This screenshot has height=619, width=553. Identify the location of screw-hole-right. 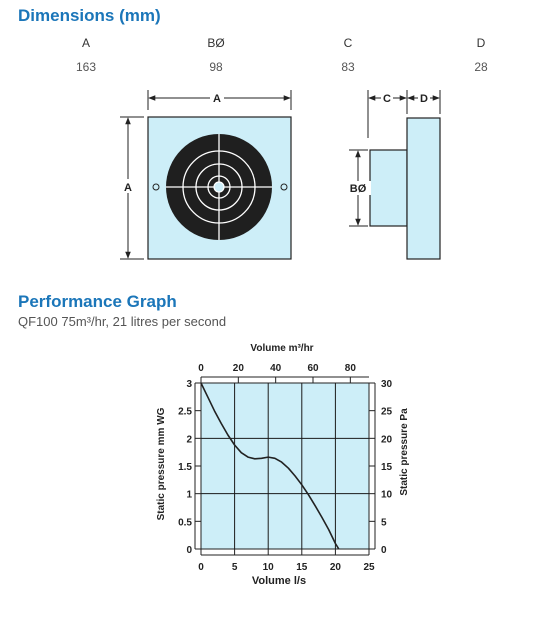
(284, 187).